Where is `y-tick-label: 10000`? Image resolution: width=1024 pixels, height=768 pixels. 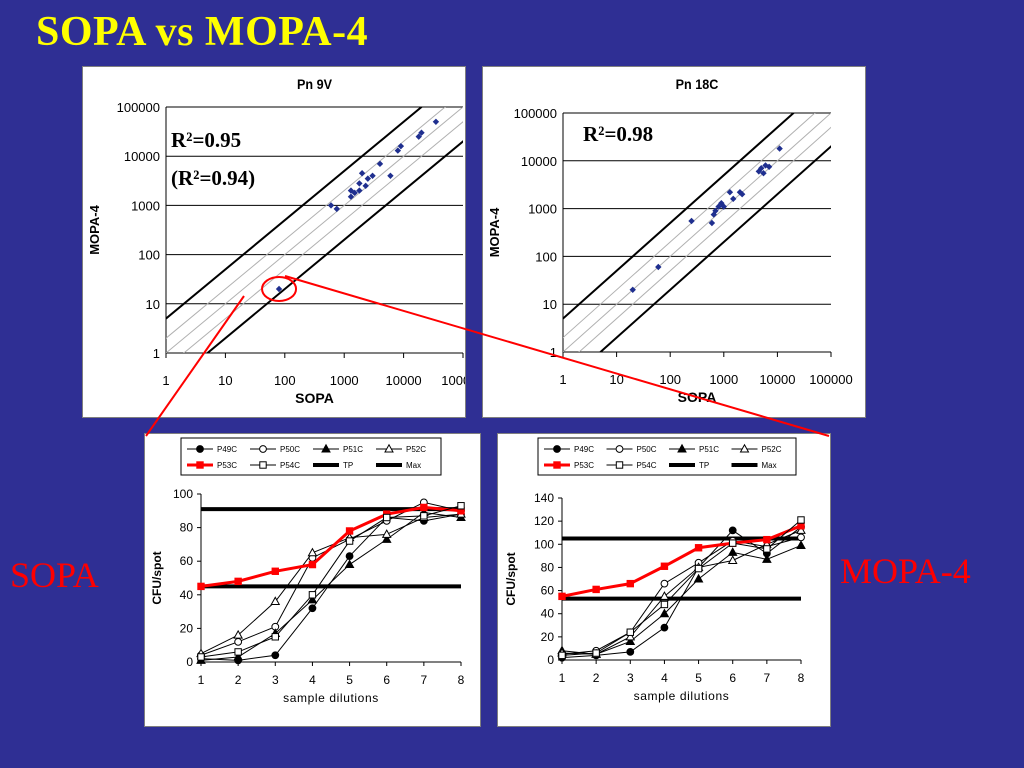 y-tick-label: 10000 is located at coordinates (539, 161).